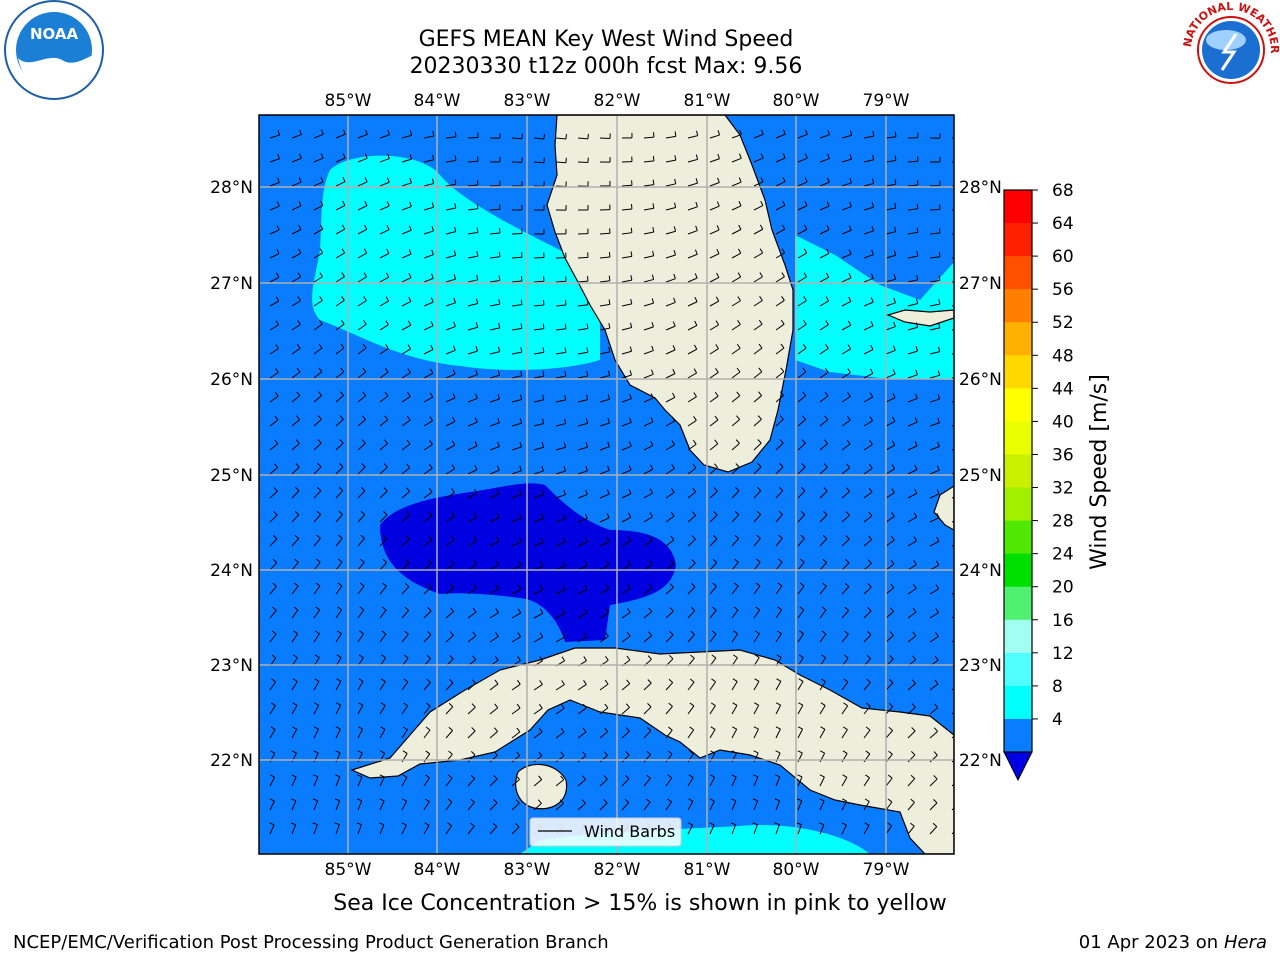 This screenshot has height=960, width=1280. I want to click on colorbar-tick-label: 20, so click(1063, 588).